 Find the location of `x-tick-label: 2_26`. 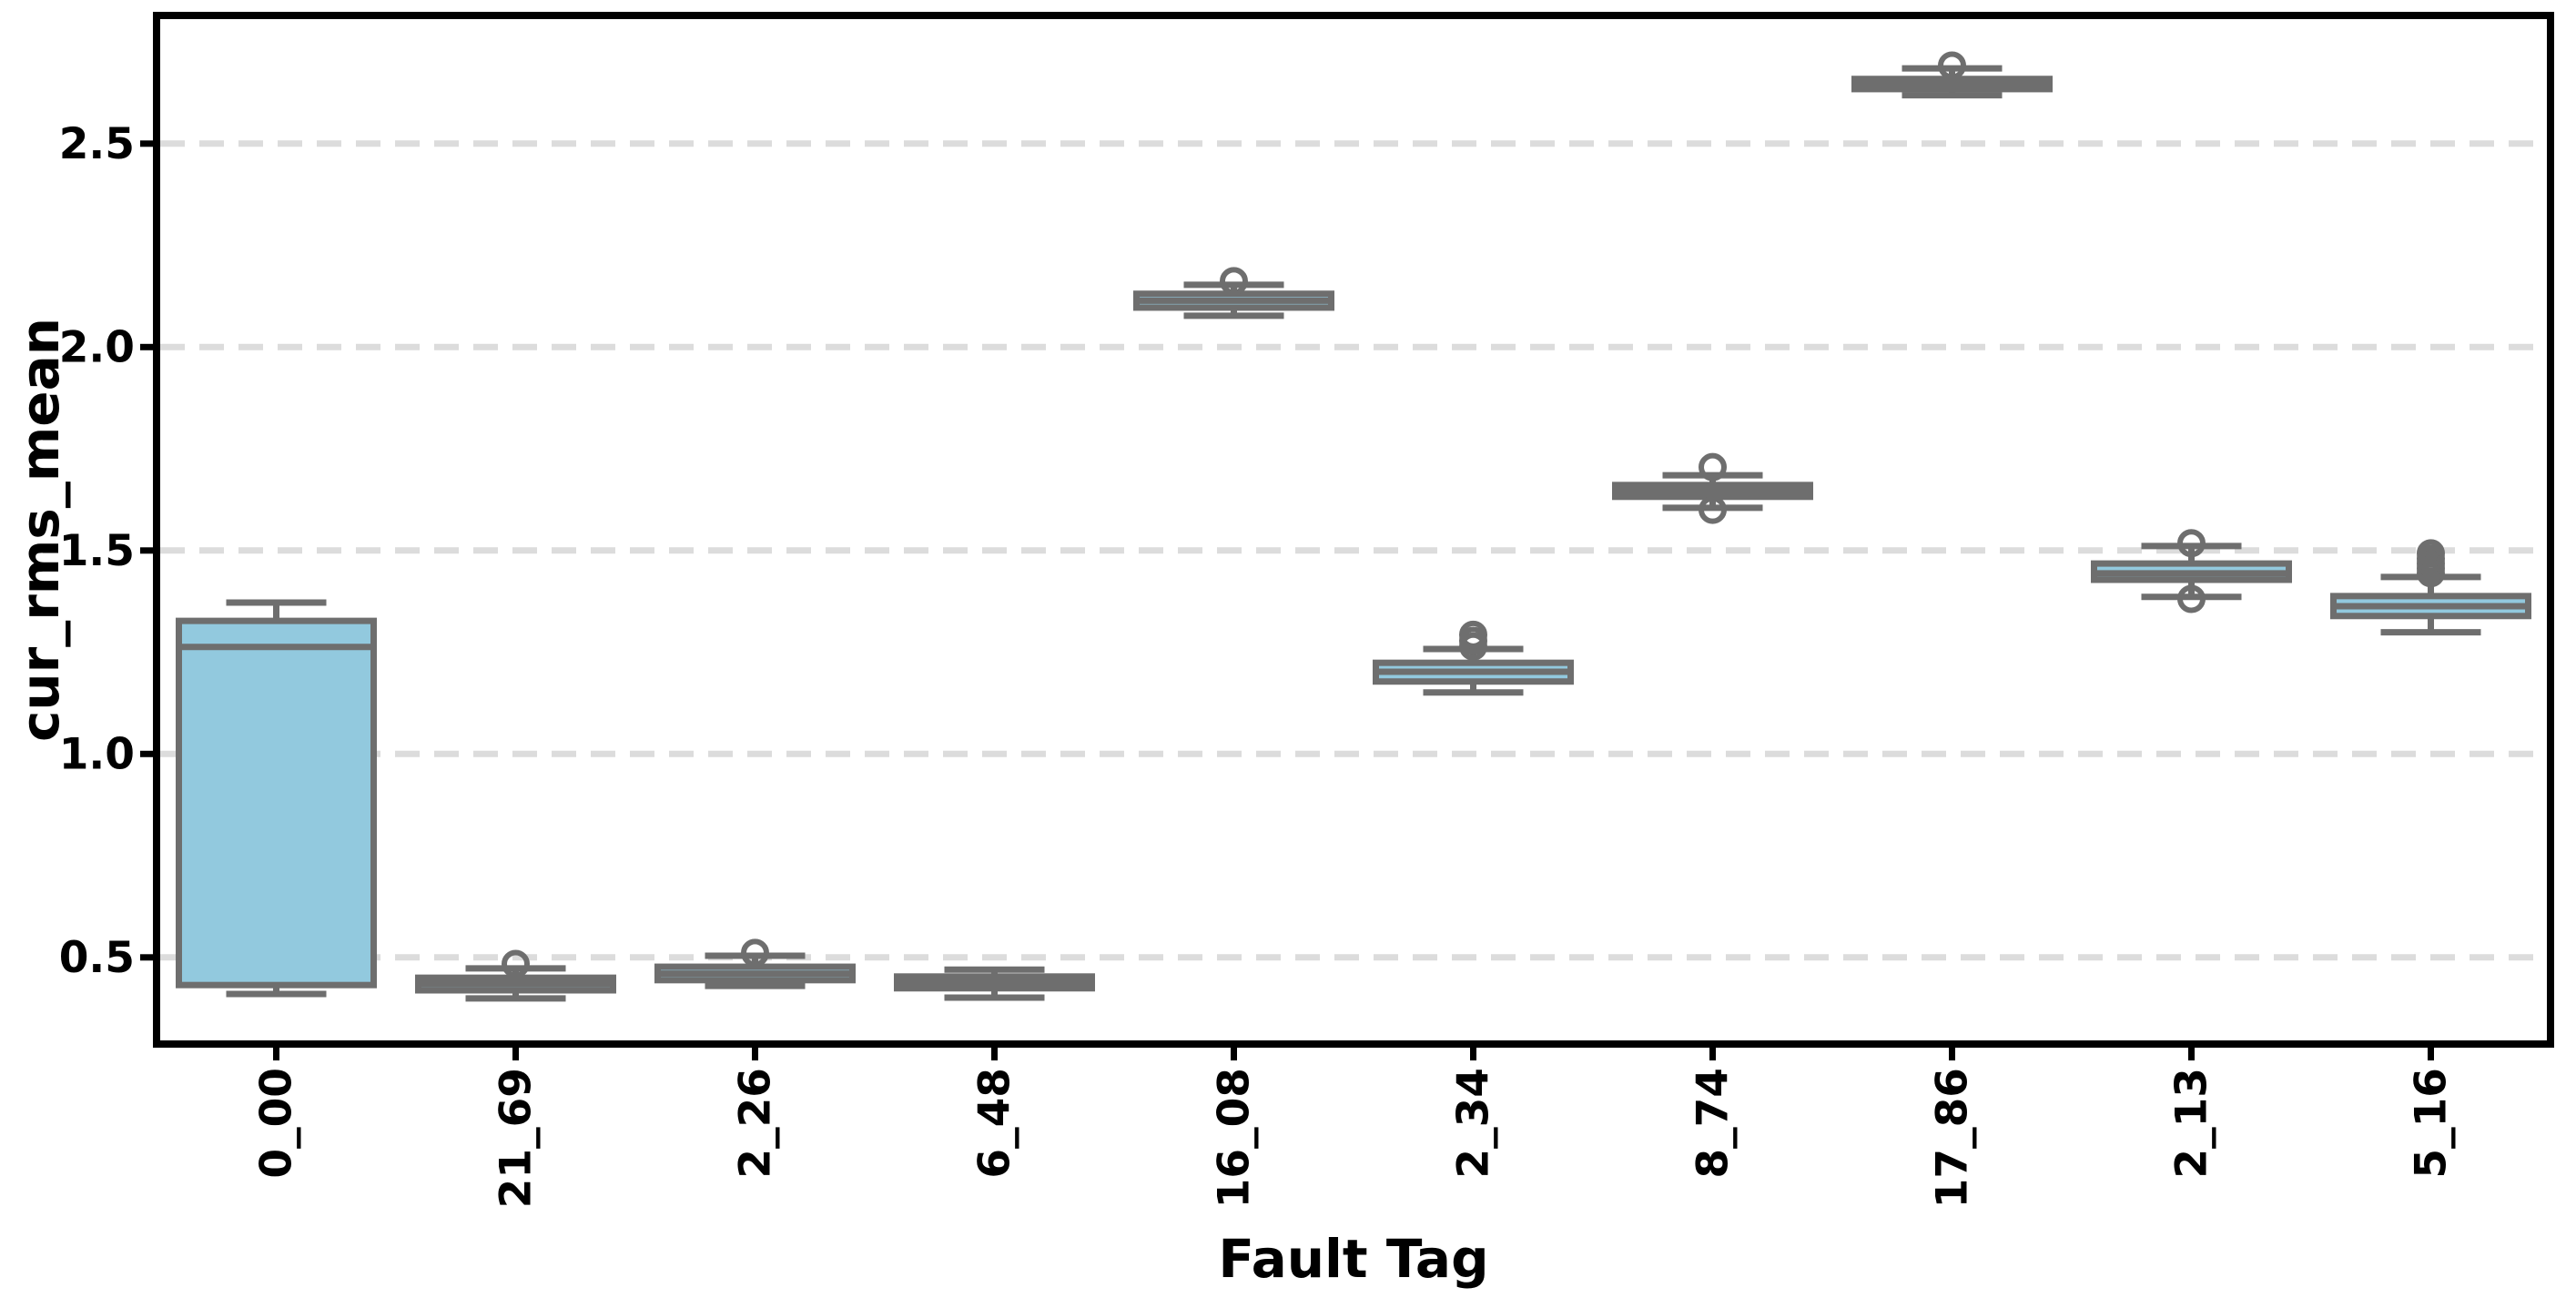

x-tick-label: 2_26 is located at coordinates (756, 1124).